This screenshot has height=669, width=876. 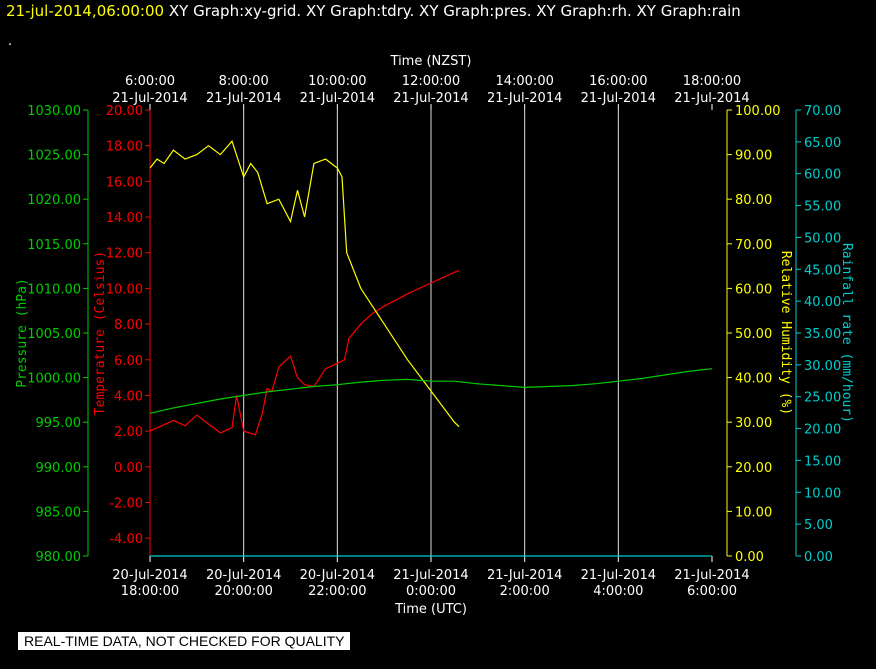 I want to click on bottom-tick-time: 18:00:00, so click(x=150, y=591).